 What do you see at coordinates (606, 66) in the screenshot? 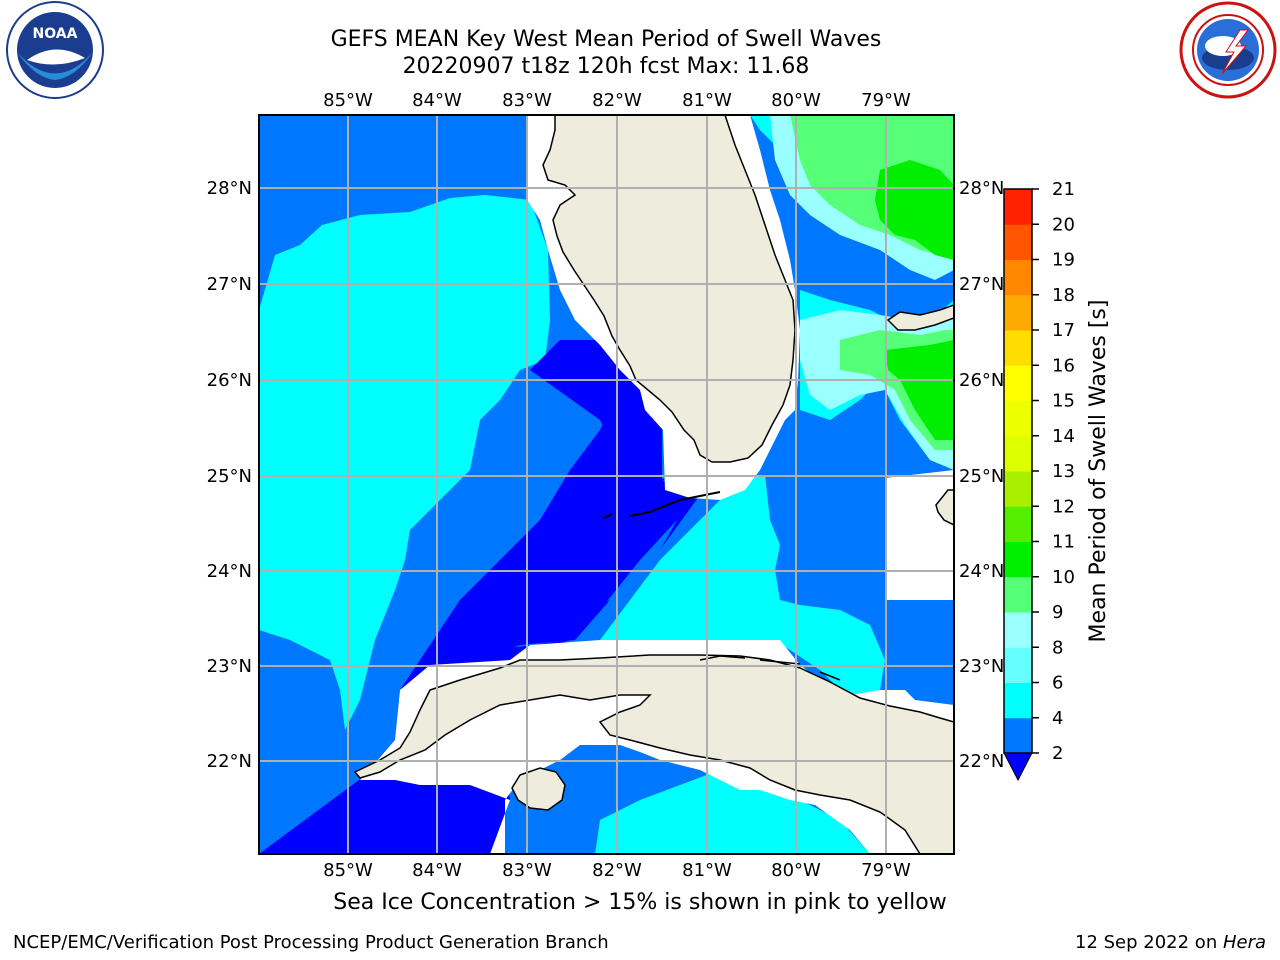
I see `map-subtitle: 20220907 t18z 120h fcst Max: 11.68` at bounding box center [606, 66].